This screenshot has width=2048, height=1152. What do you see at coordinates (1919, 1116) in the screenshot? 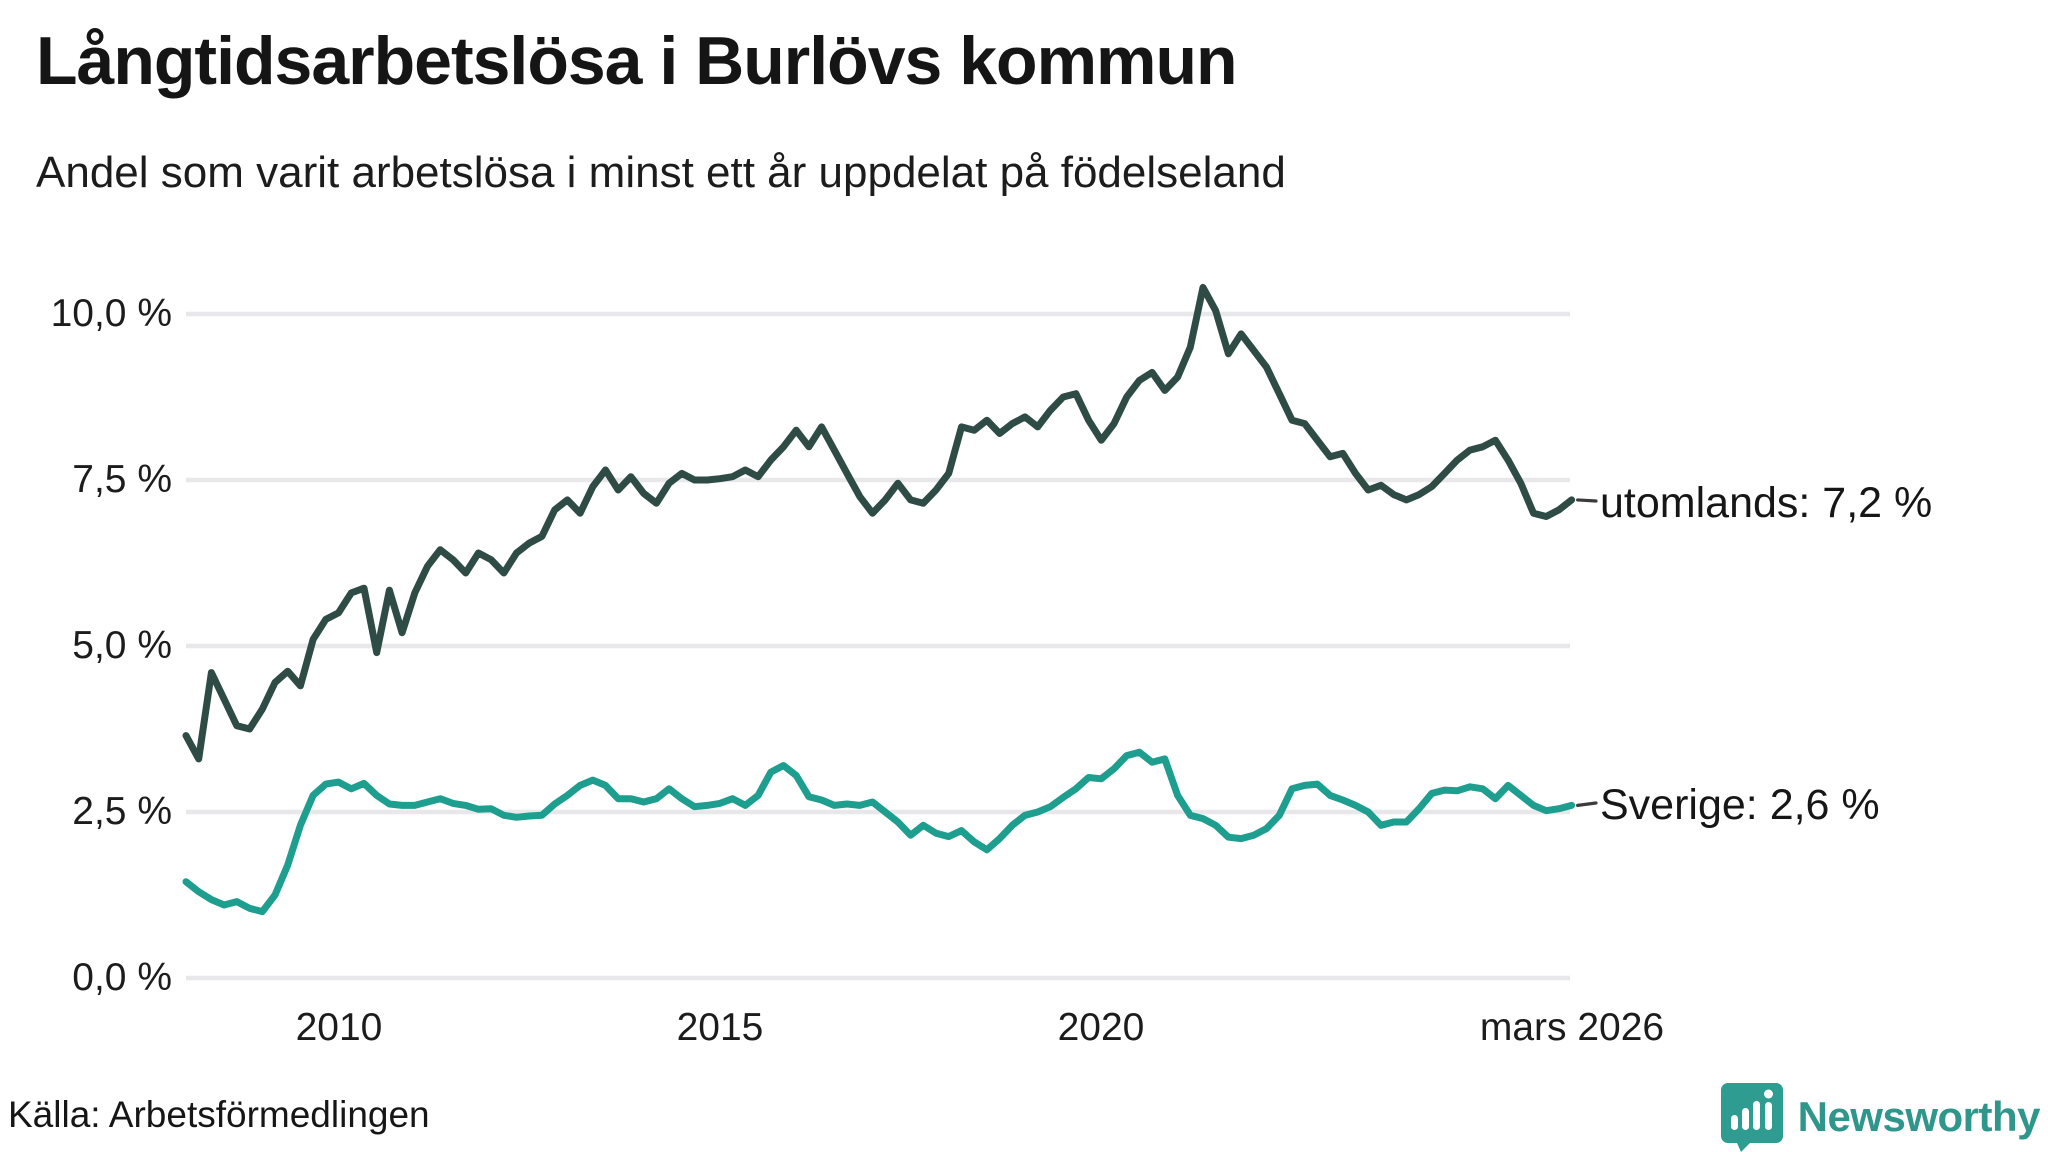
I see `newsworthy-wordmark: Newsworthy` at bounding box center [1919, 1116].